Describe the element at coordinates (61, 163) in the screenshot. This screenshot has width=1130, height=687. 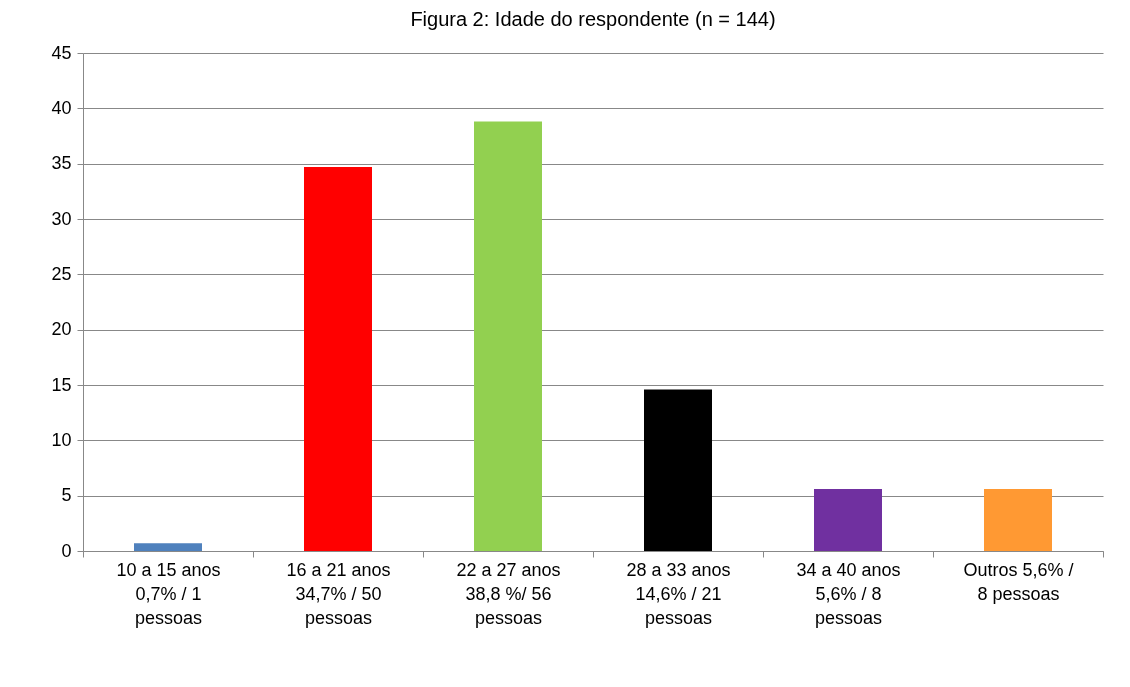
I see `y-tick-label: 35` at that location.